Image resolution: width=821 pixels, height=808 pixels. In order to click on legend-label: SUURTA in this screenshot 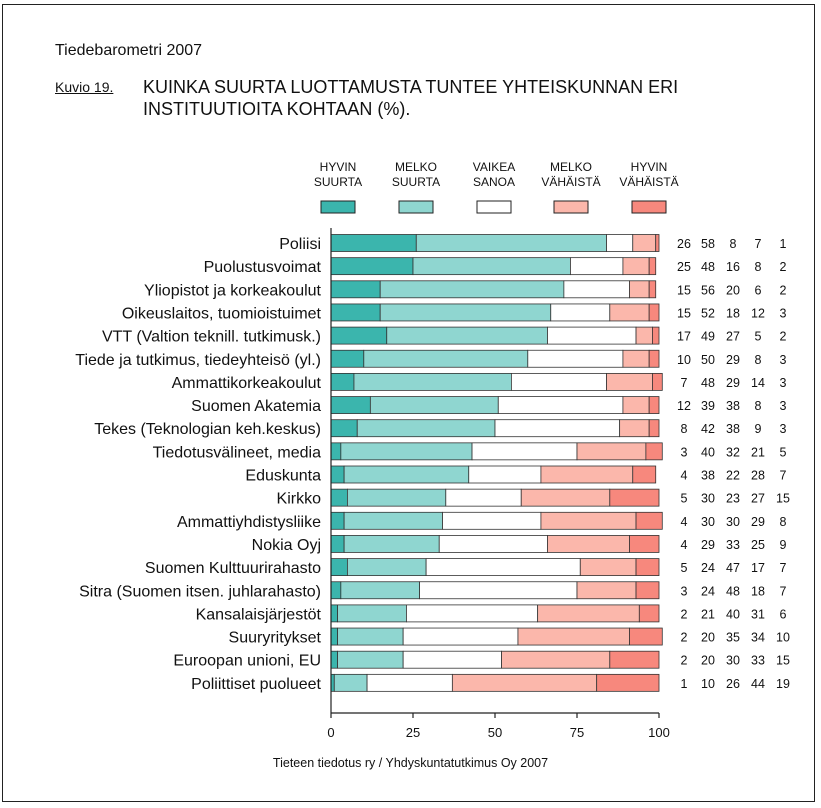, I will do `click(338, 182)`.